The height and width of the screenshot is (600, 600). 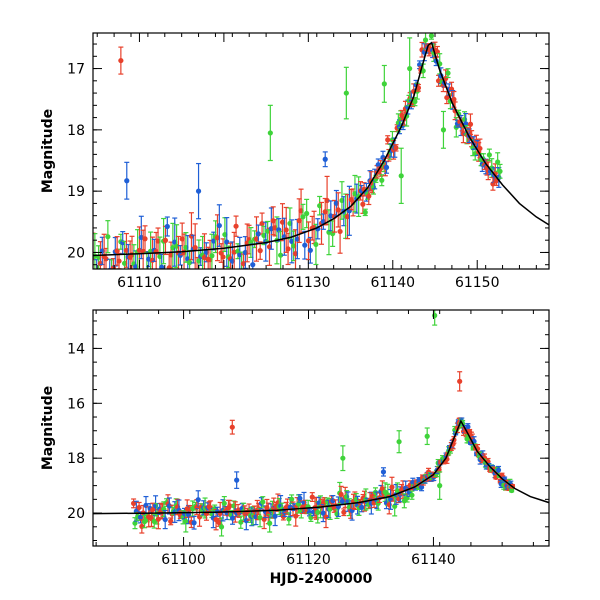 I want to click on top-x-tick-label: 61140, so click(x=393, y=283).